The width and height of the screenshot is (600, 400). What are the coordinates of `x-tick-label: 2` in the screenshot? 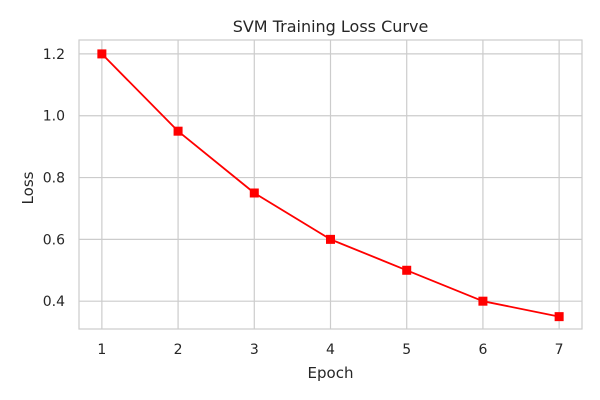 It's located at (178, 350).